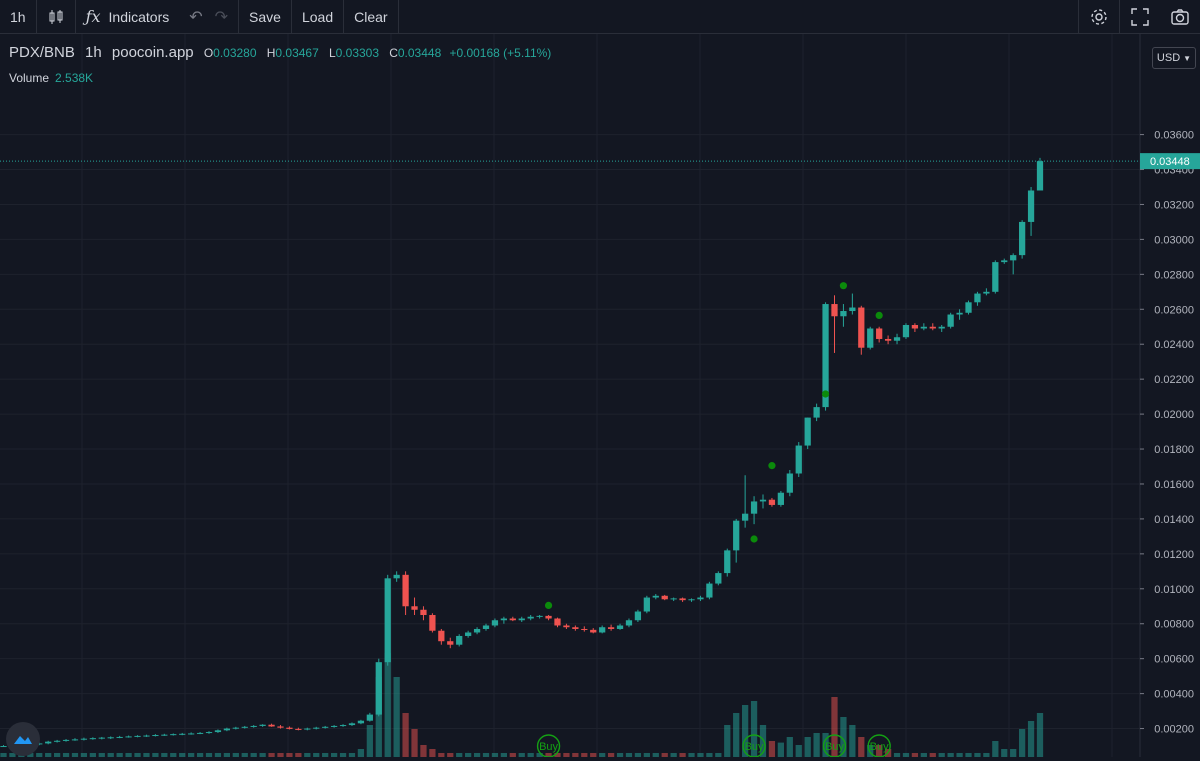 The image size is (1200, 761). Describe the element at coordinates (1174, 555) in the screenshot. I see `price-tick-label: 0.01200` at that location.